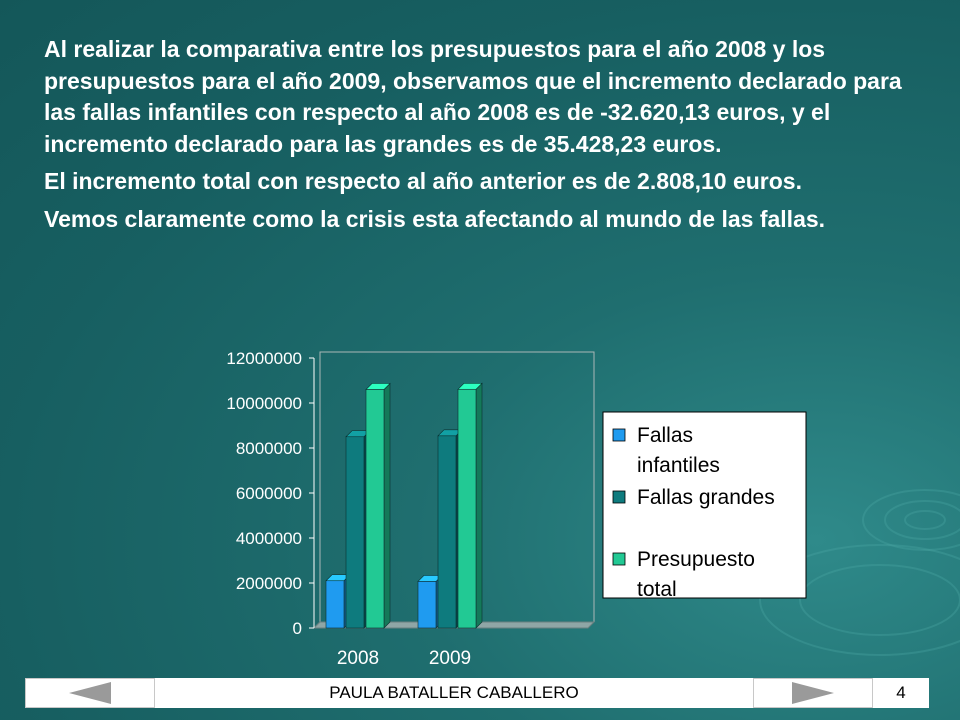 The width and height of the screenshot is (960, 720). What do you see at coordinates (619, 435) in the screenshot?
I see `legend-swatch-fallas-infantiles` at bounding box center [619, 435].